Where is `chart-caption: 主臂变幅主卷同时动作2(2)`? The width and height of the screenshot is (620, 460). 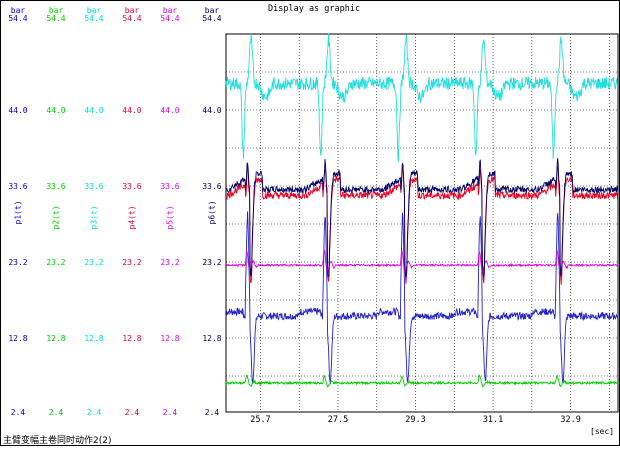 chart-caption: 主臂变幅主卷同时动作2(2) is located at coordinates (57, 441).